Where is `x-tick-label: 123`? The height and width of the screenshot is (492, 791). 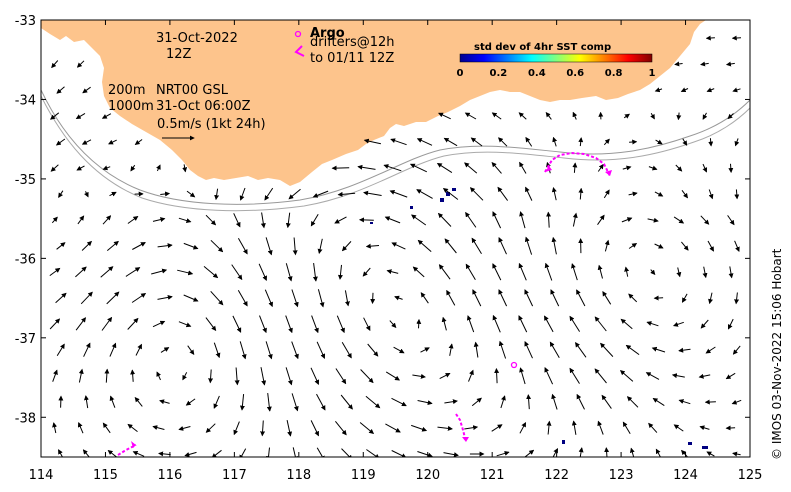 x-tick-label: 123 is located at coordinates (621, 475).